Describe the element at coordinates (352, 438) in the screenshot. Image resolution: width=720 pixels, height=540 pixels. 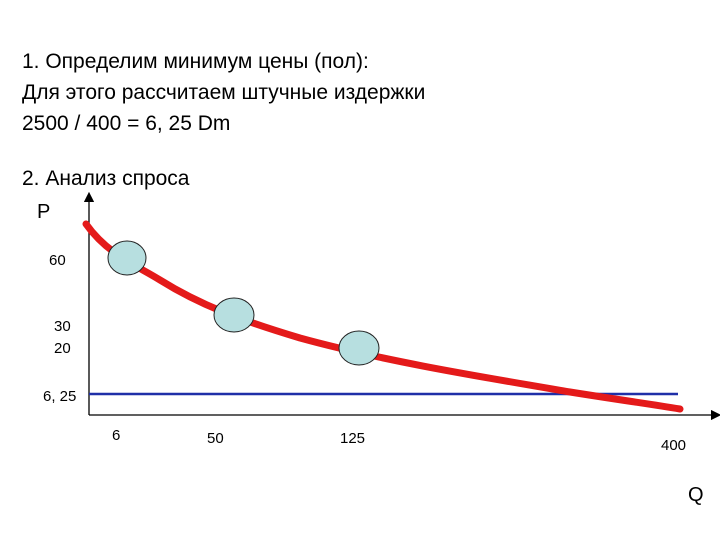
I see `x-tick-125: 125` at that location.